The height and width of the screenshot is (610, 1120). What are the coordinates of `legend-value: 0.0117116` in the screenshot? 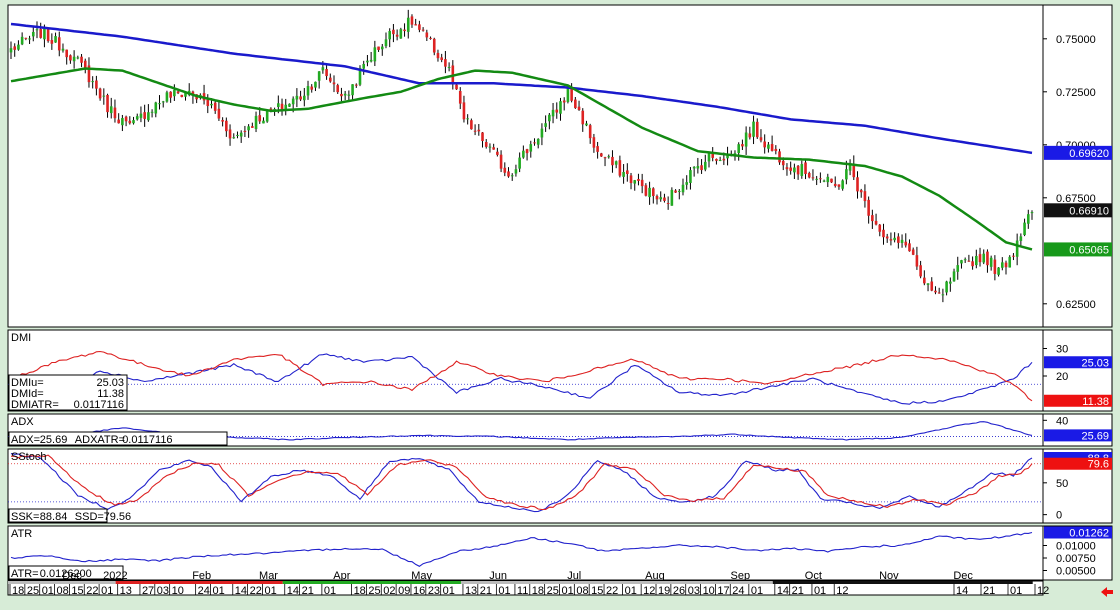 It's located at (147, 440).